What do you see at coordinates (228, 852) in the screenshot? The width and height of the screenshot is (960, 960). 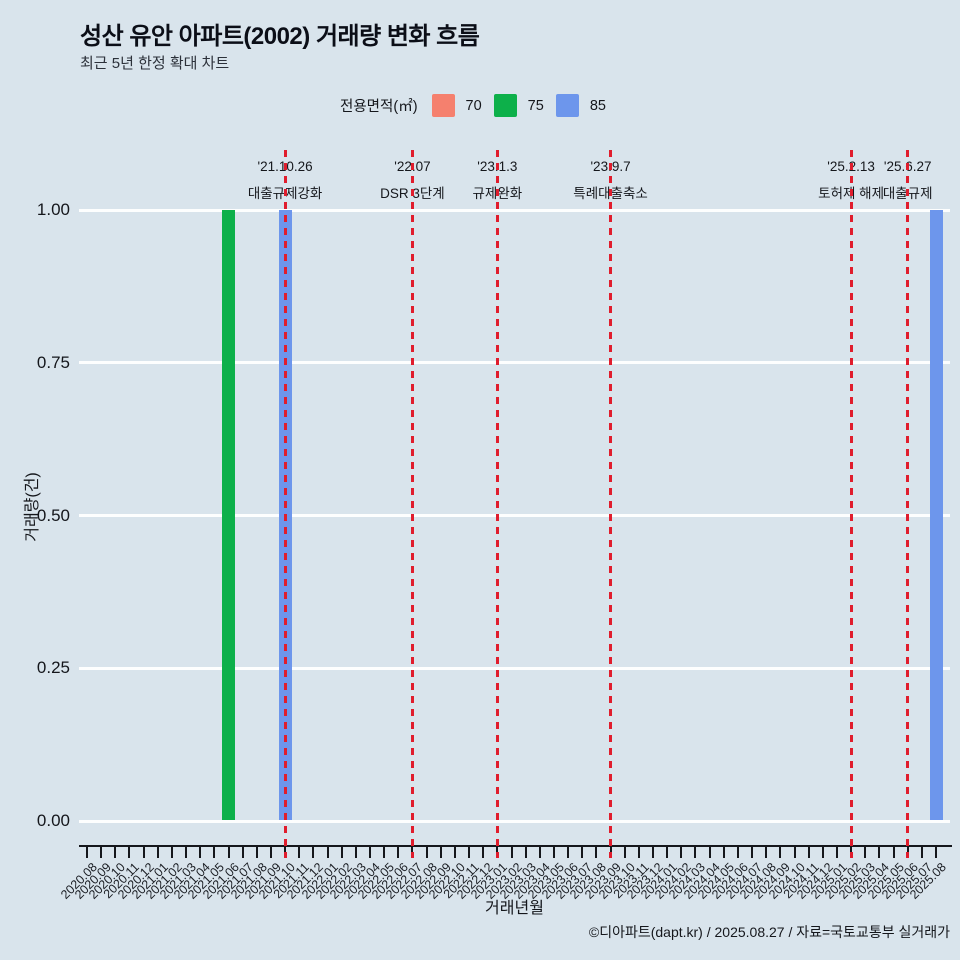 I see `x-tick-2021.06` at bounding box center [228, 852].